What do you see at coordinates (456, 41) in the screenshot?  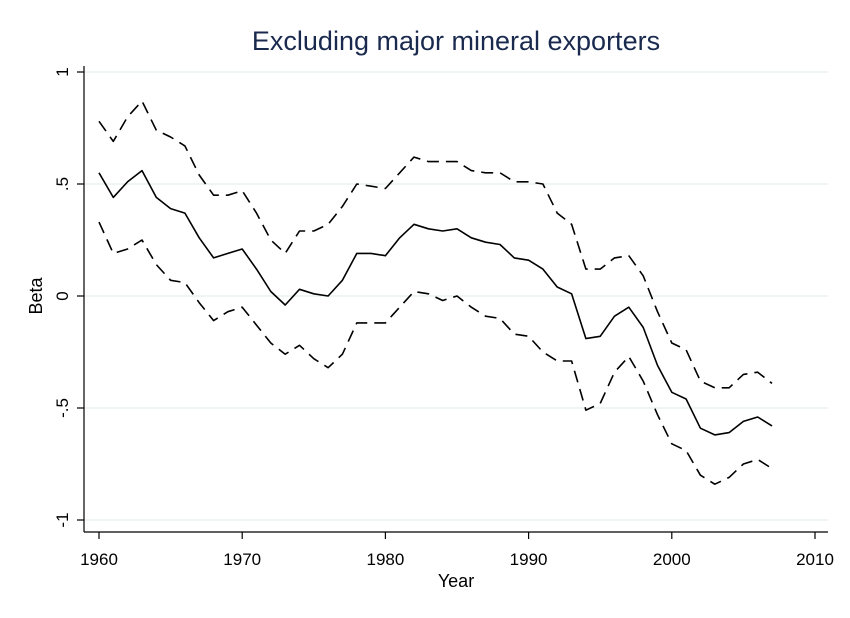 I see `chart-title: Excluding major mineral exporters` at bounding box center [456, 41].